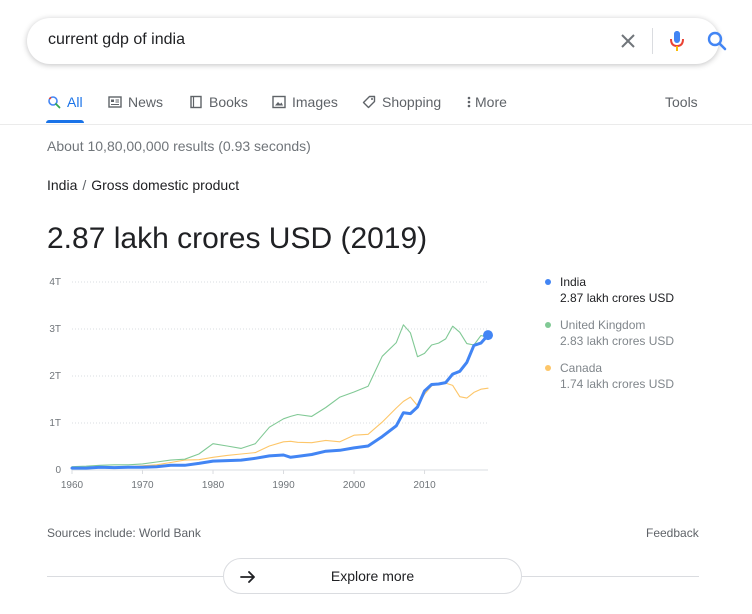 The width and height of the screenshot is (752, 614). I want to click on explore-more-button: Explore more, so click(372, 576).